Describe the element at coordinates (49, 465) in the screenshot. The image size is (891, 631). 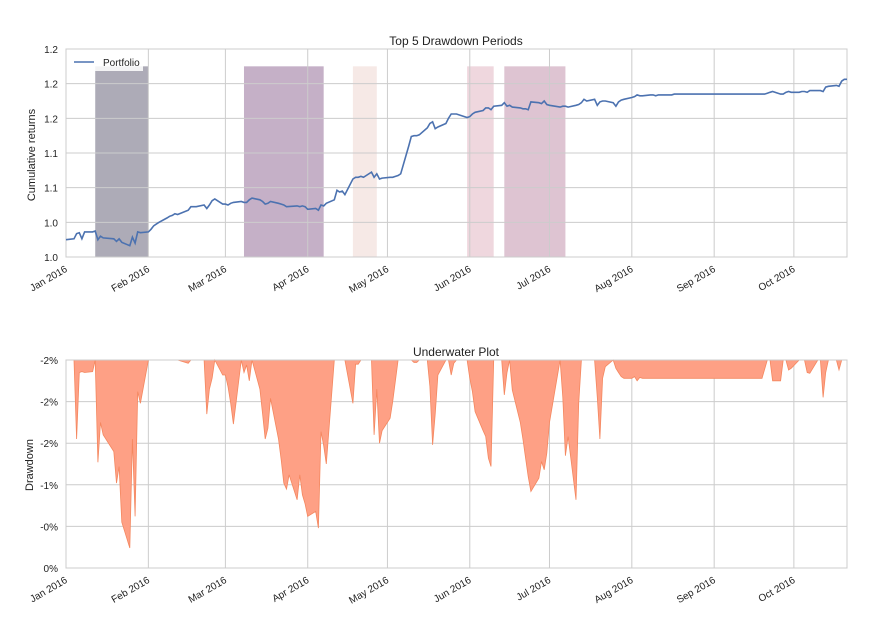
I see `bottom-chart-y-ticks: 0% -0% -1% -2% -2% -2%` at that location.